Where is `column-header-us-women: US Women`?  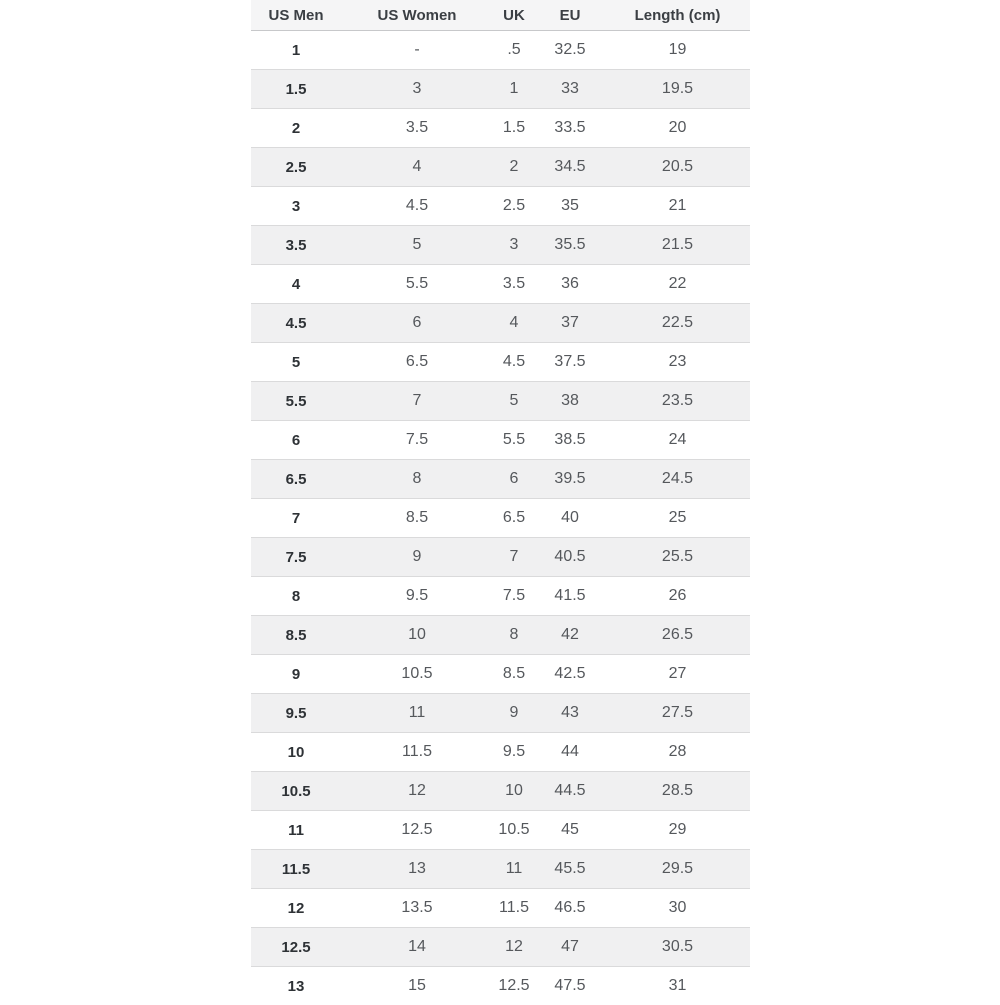 column-header-us-women: US Women is located at coordinates (417, 15).